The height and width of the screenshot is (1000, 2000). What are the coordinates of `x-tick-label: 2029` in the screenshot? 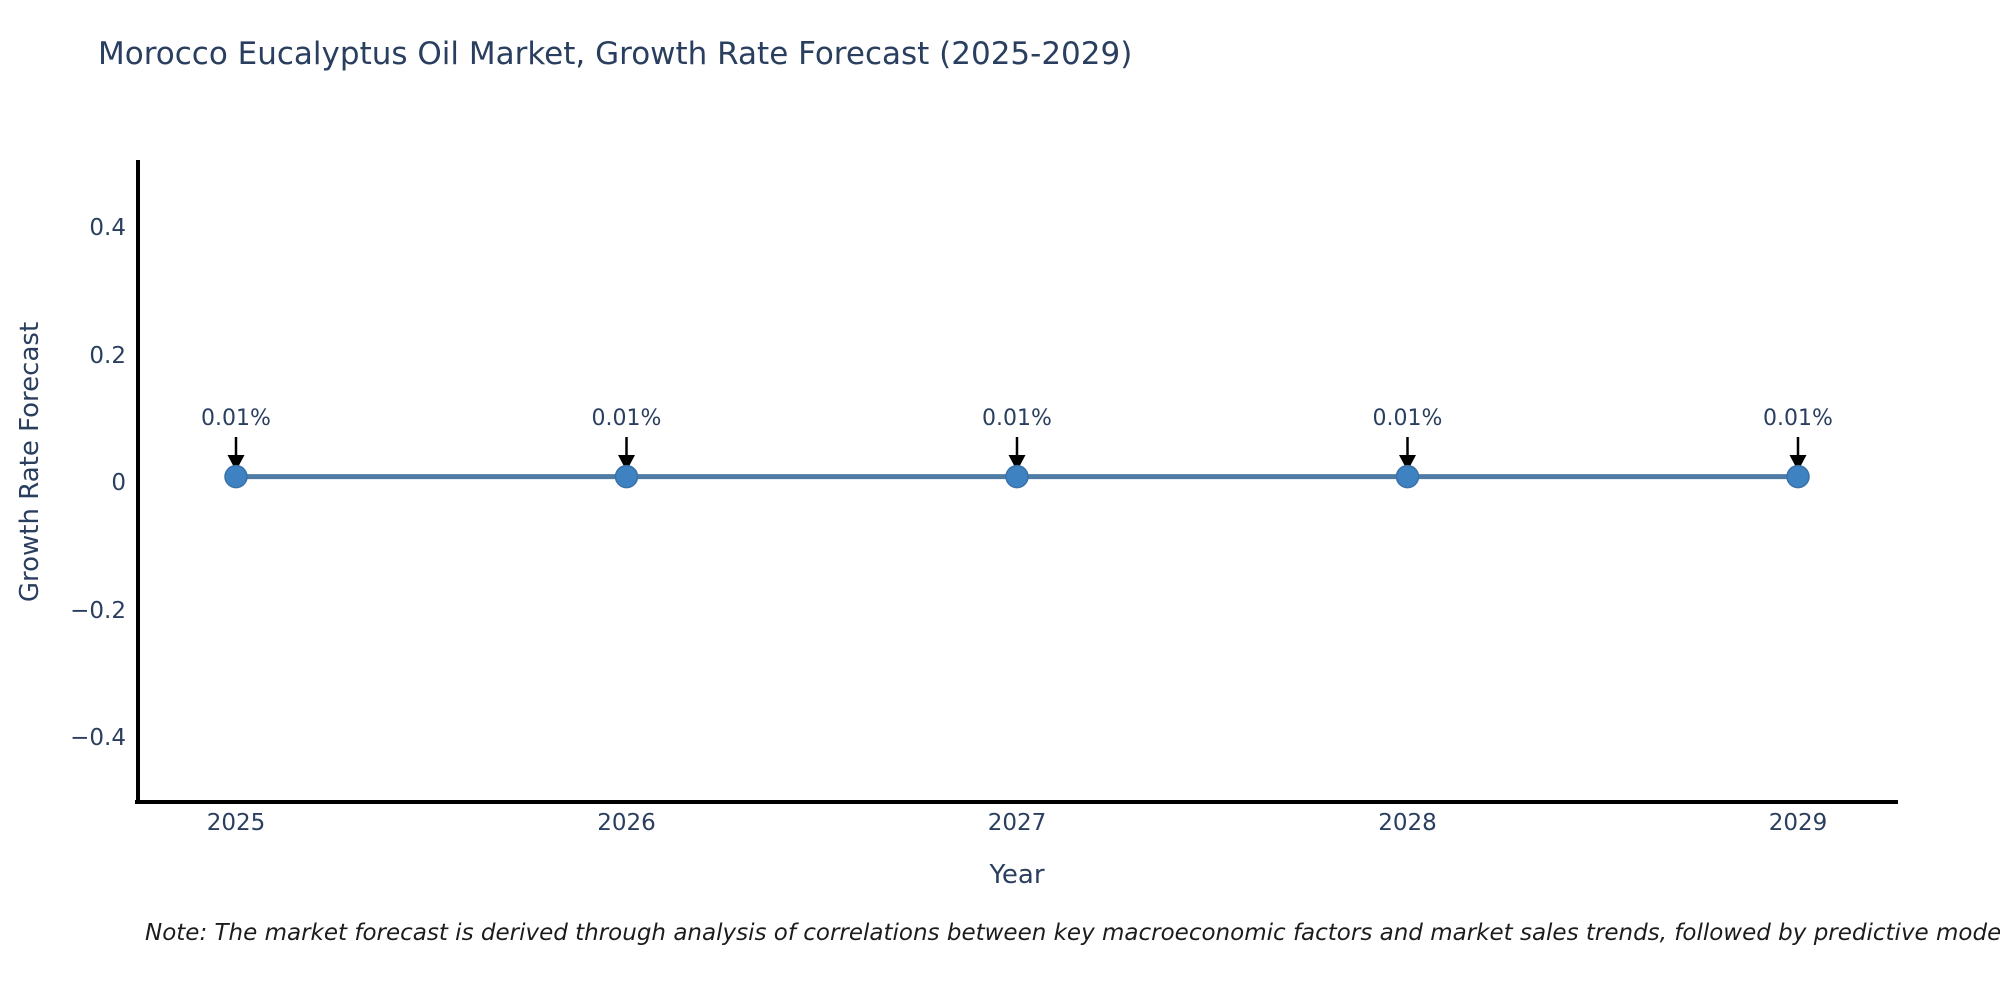 It's located at (1798, 823).